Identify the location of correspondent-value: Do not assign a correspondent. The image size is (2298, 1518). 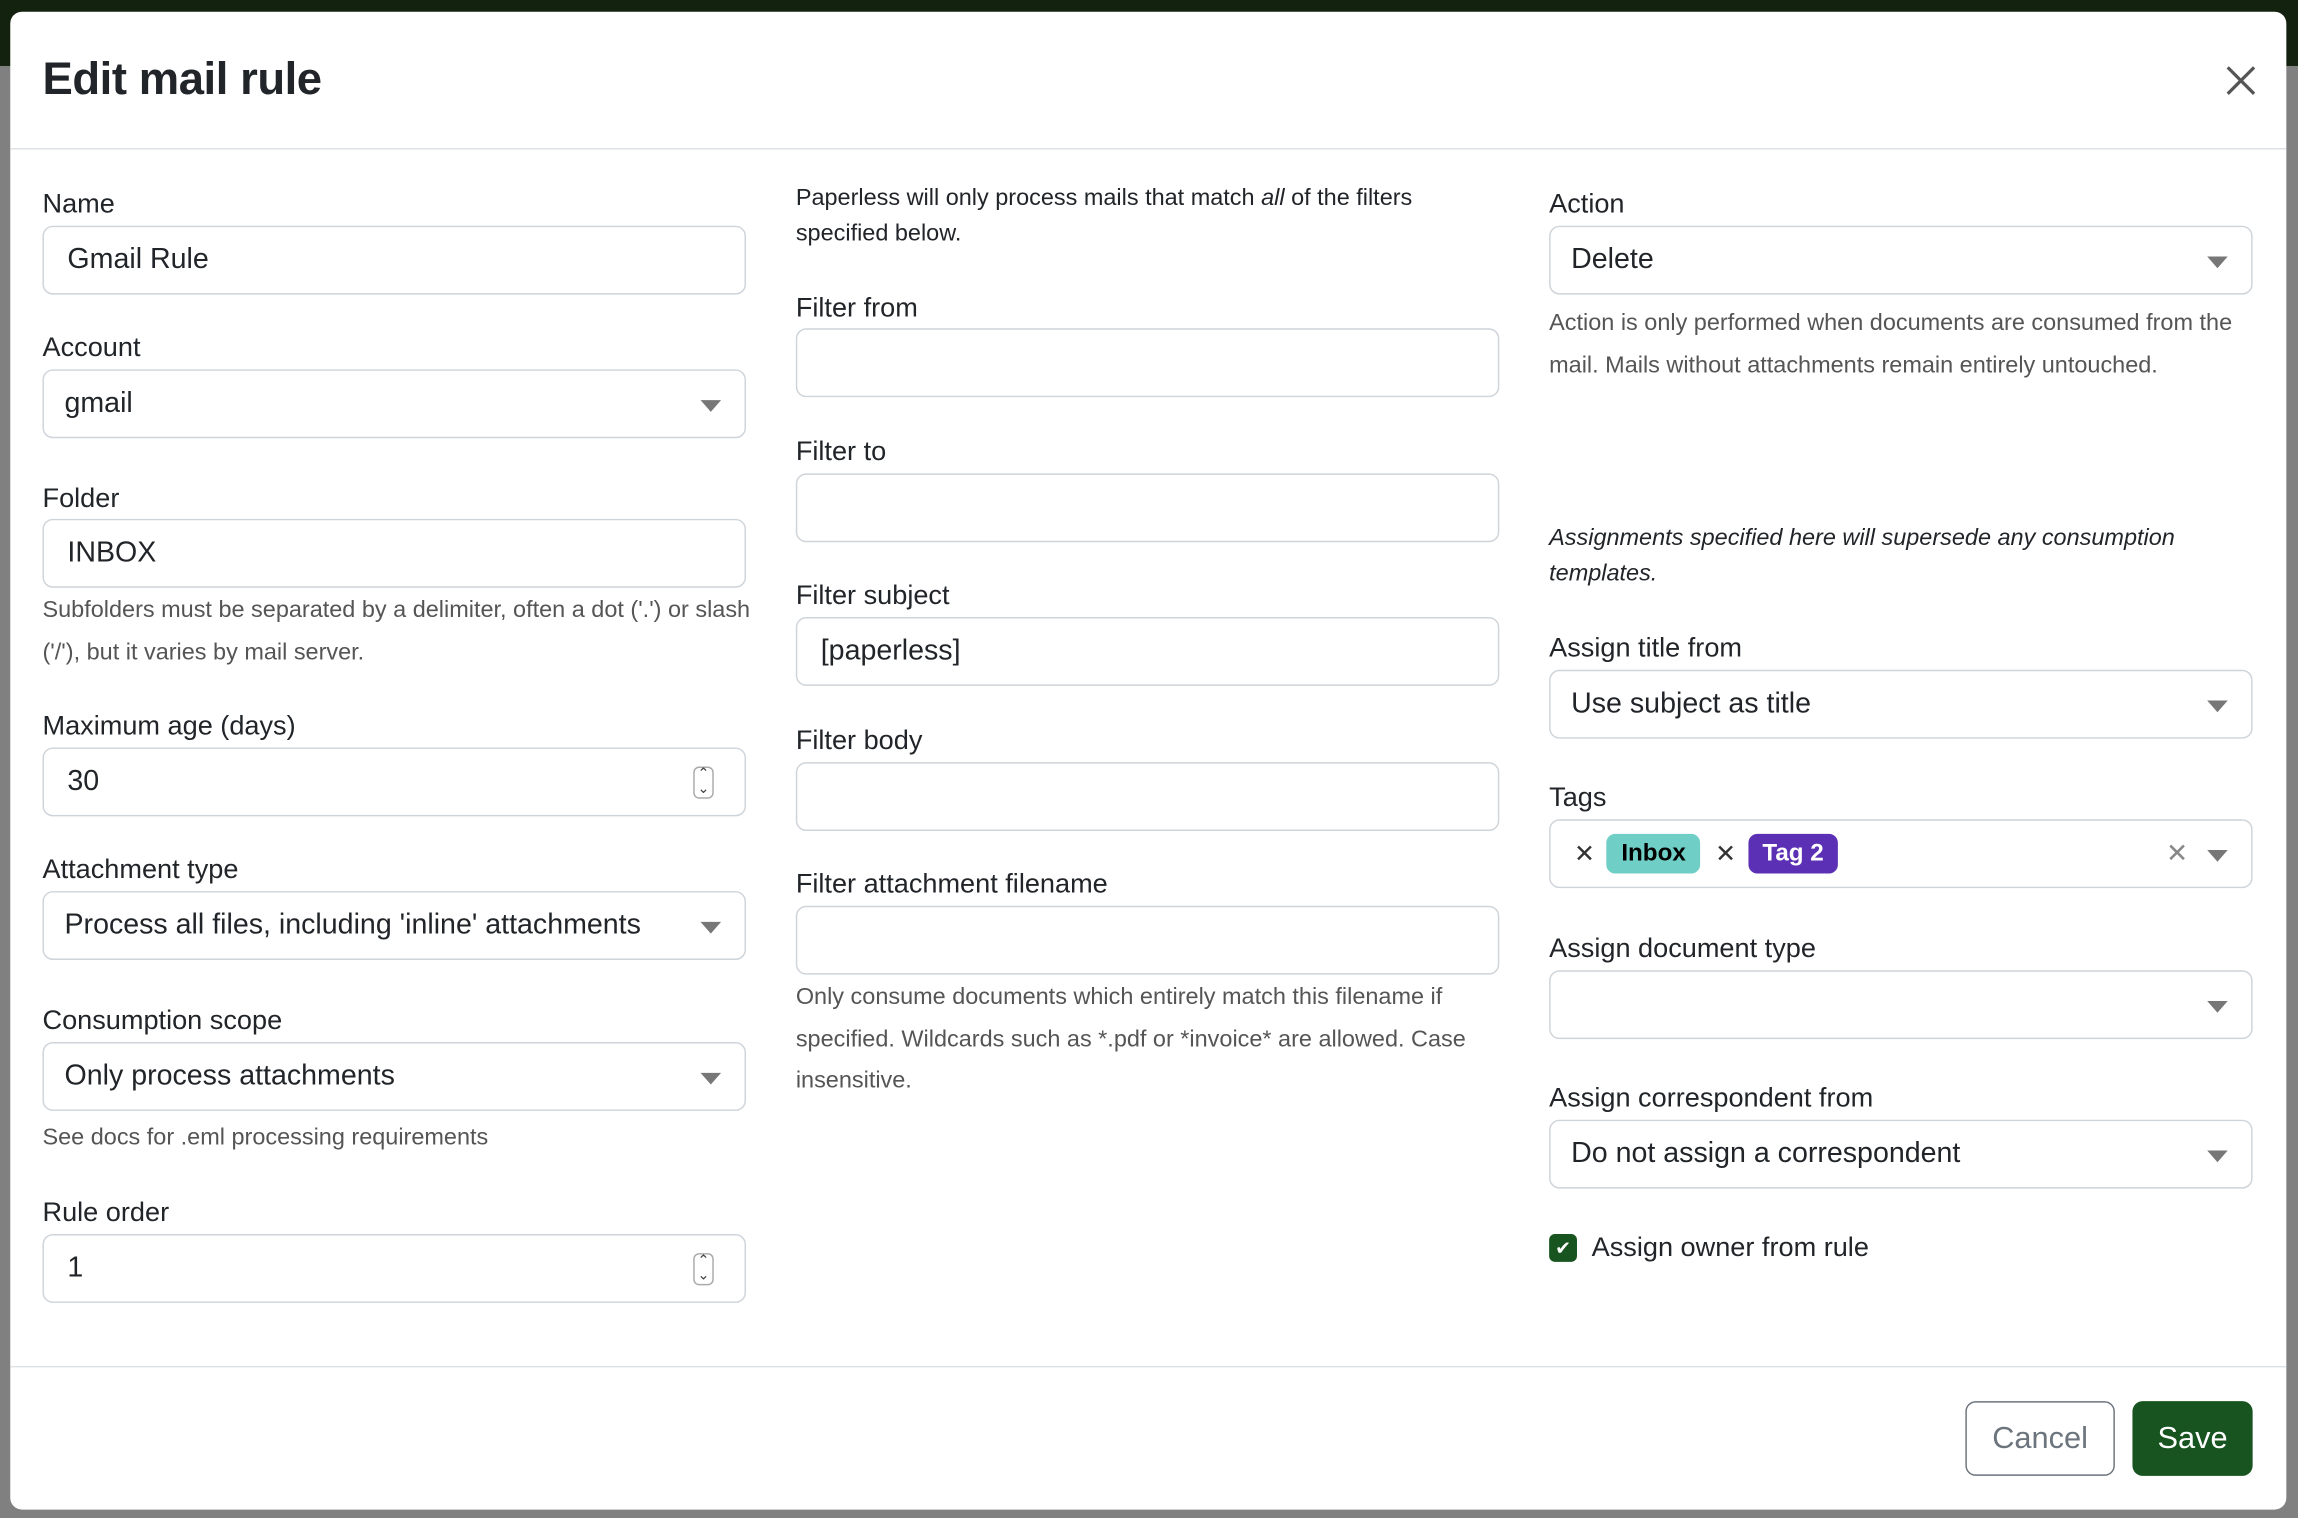
(1766, 1153).